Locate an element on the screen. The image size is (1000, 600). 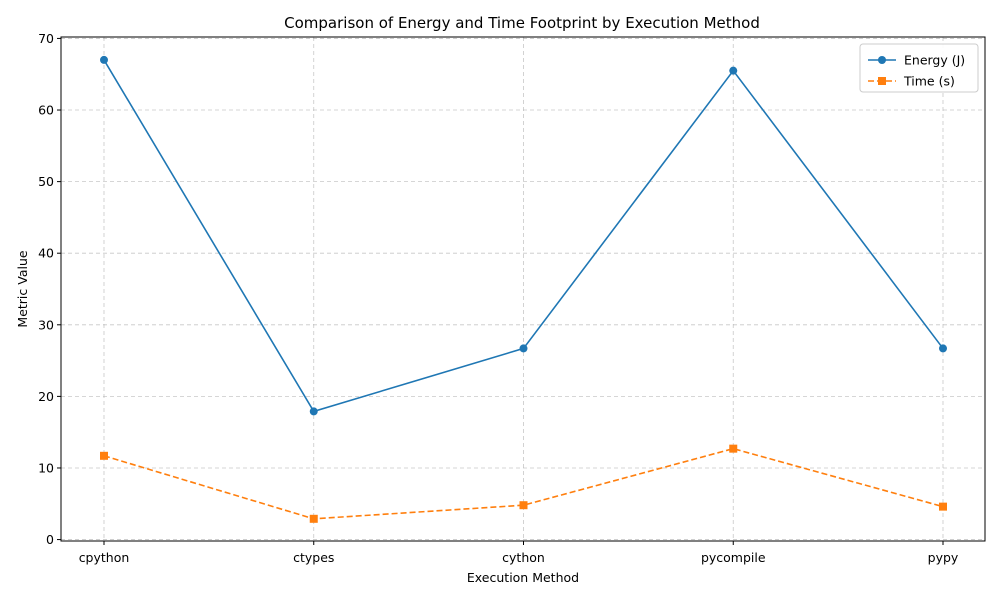
legend: Energy (J) Time (s) is located at coordinates (919, 68).